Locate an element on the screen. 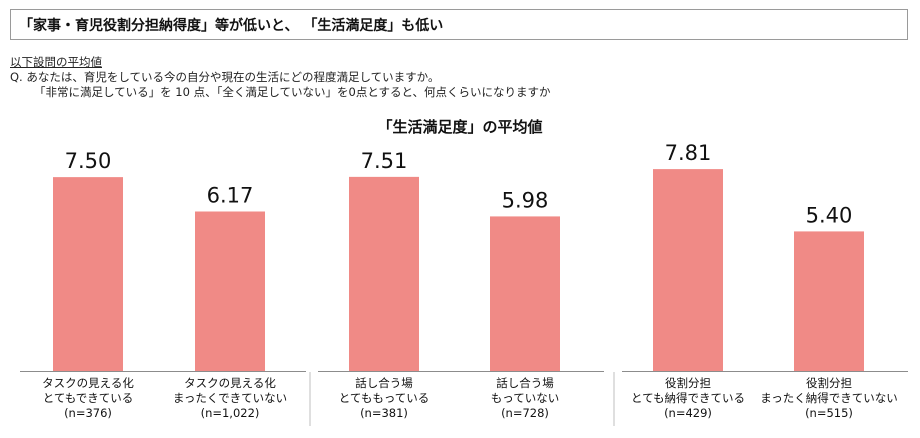 Image resolution: width=920 pixels, height=438 pixels. value-label-3-1: 7.81 is located at coordinates (688, 153).